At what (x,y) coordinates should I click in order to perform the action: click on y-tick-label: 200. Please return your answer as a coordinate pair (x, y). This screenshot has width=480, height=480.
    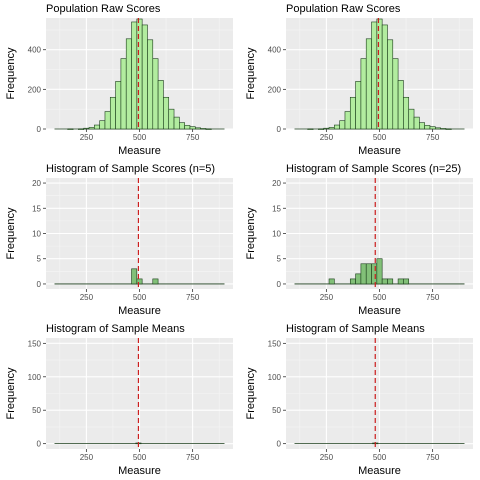
    Looking at the image, I should click on (275, 89).